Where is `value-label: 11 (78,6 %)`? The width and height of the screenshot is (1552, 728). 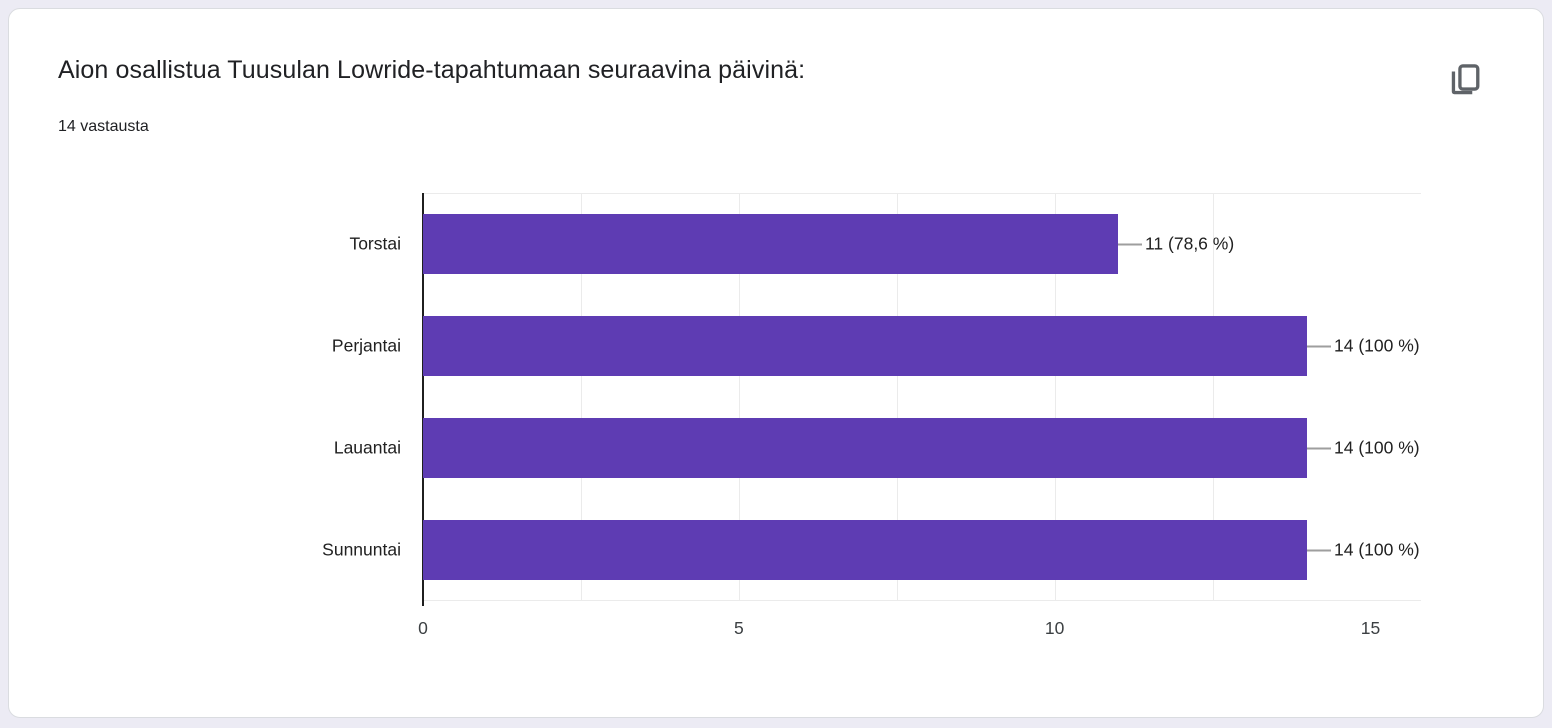 value-label: 11 (78,6 %) is located at coordinates (1190, 243).